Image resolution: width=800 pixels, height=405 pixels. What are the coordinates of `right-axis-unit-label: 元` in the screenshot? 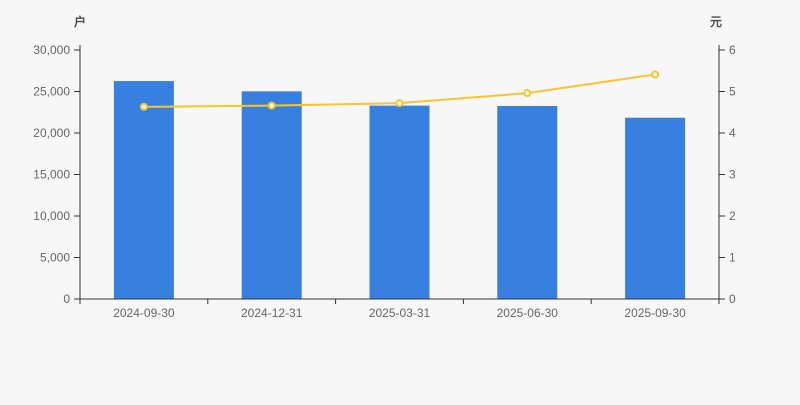 It's located at (716, 22).